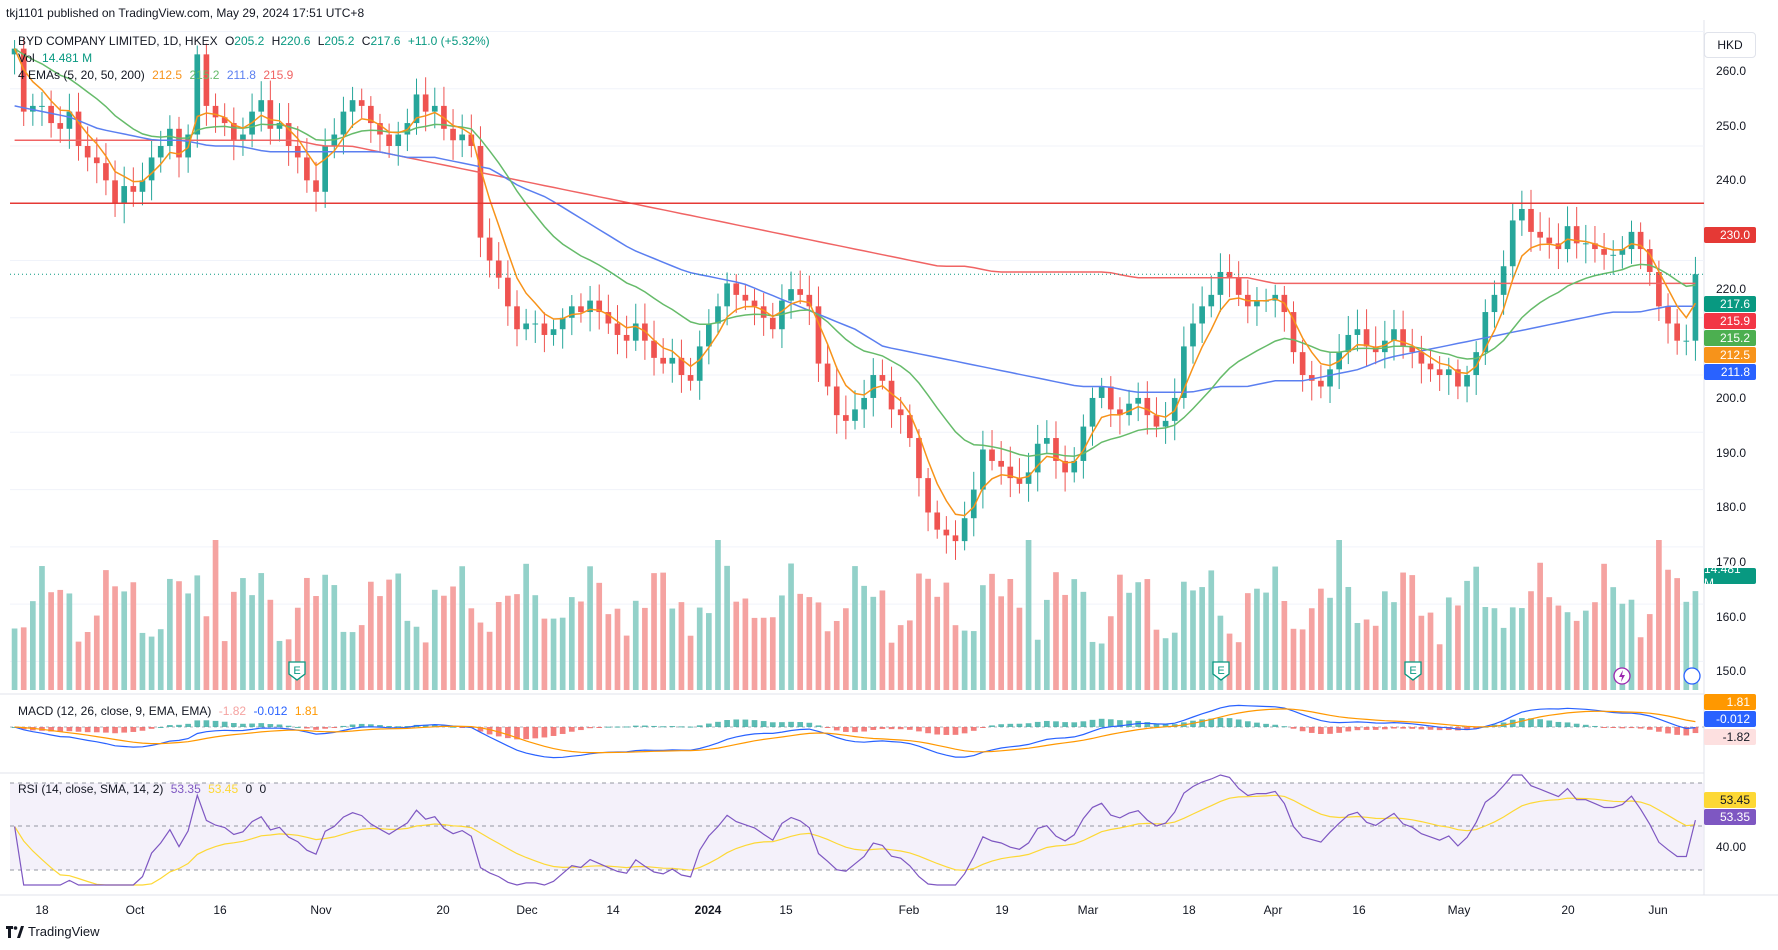 This screenshot has height=950, width=1778. What do you see at coordinates (1658, 910) in the screenshot?
I see `x-tick-jun: Jun` at bounding box center [1658, 910].